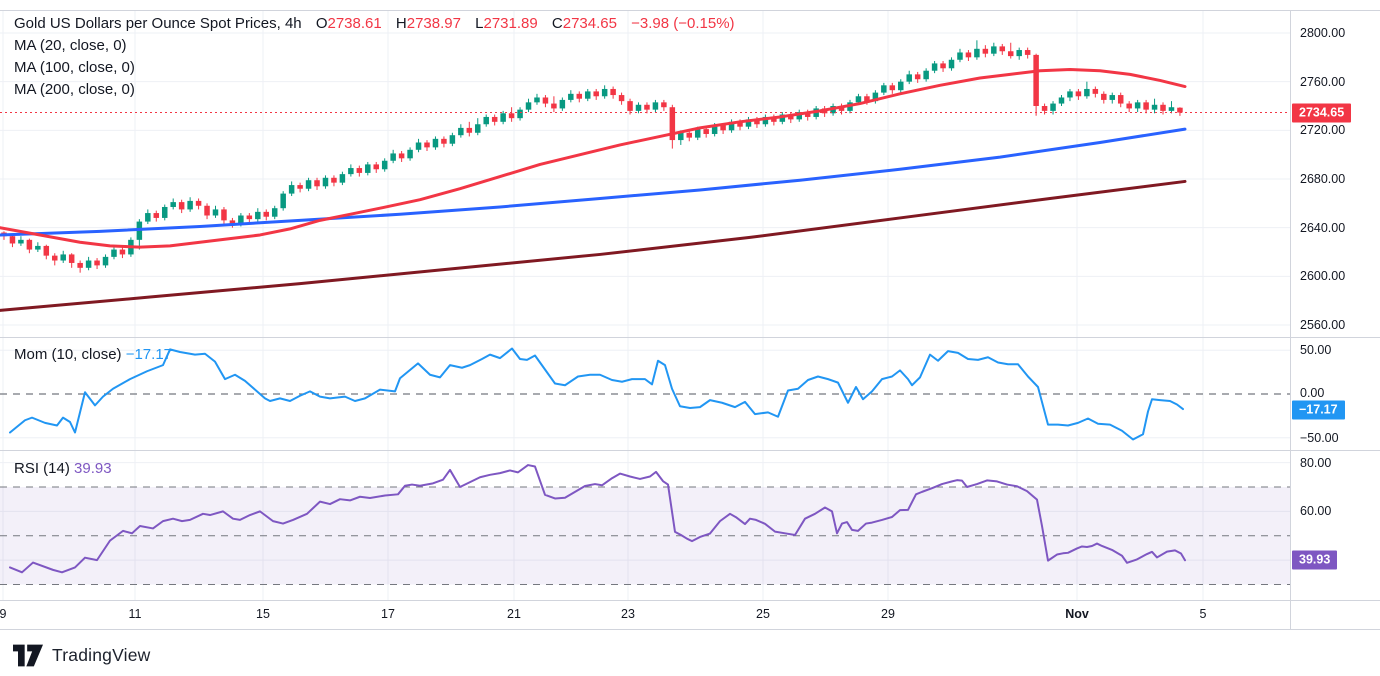 This screenshot has width=1380, height=676. What do you see at coordinates (68, 354) in the screenshot?
I see `momentum-label: Mom (10, close)` at bounding box center [68, 354].